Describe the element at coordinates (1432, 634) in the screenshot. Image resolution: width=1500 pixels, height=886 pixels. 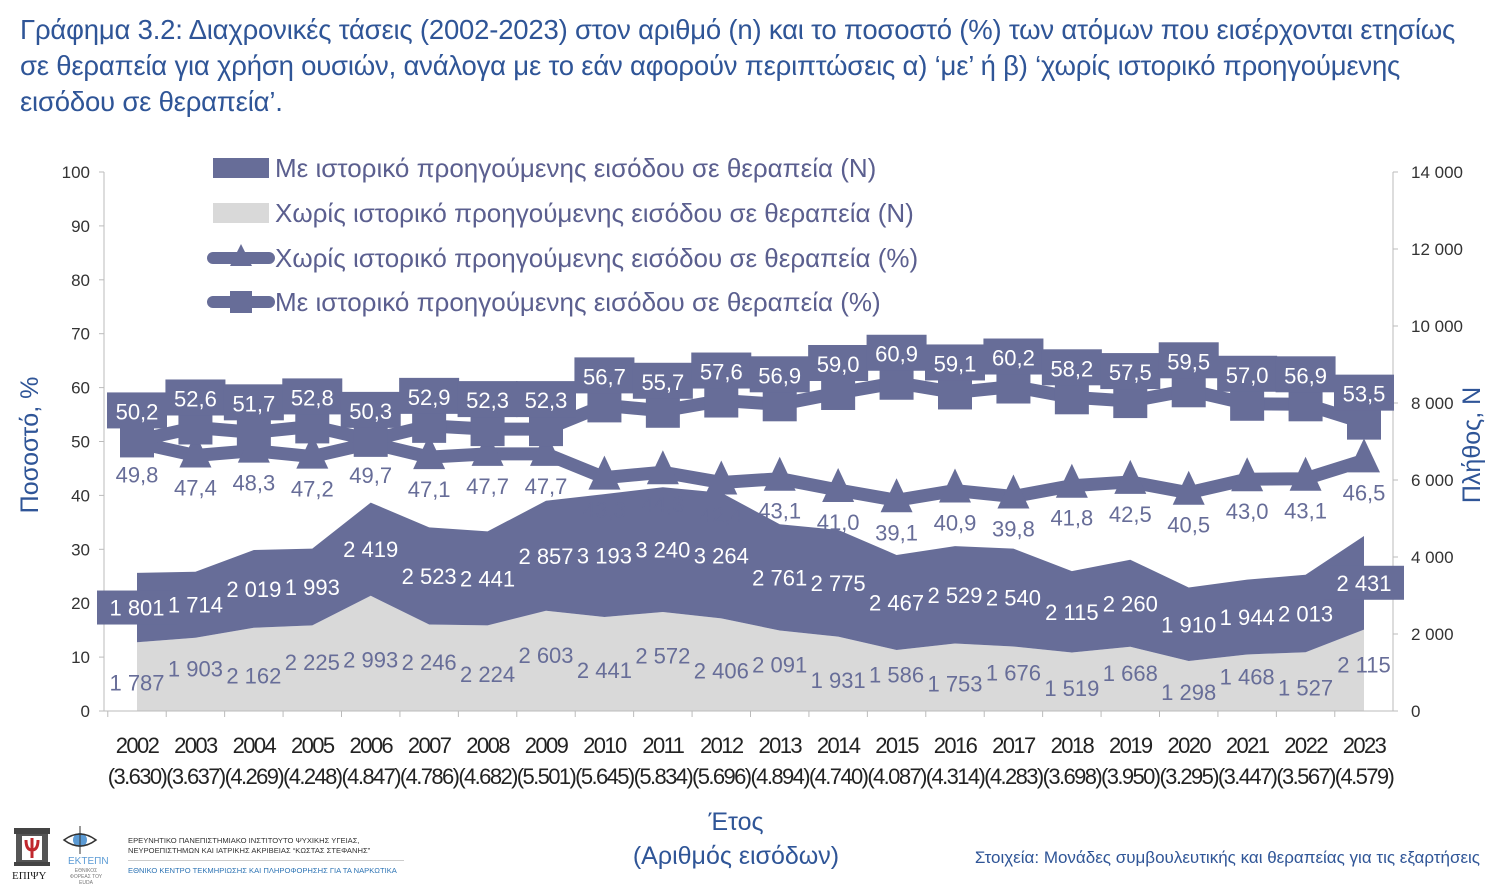
I see `y-right-tick-label: 2 000` at that location.